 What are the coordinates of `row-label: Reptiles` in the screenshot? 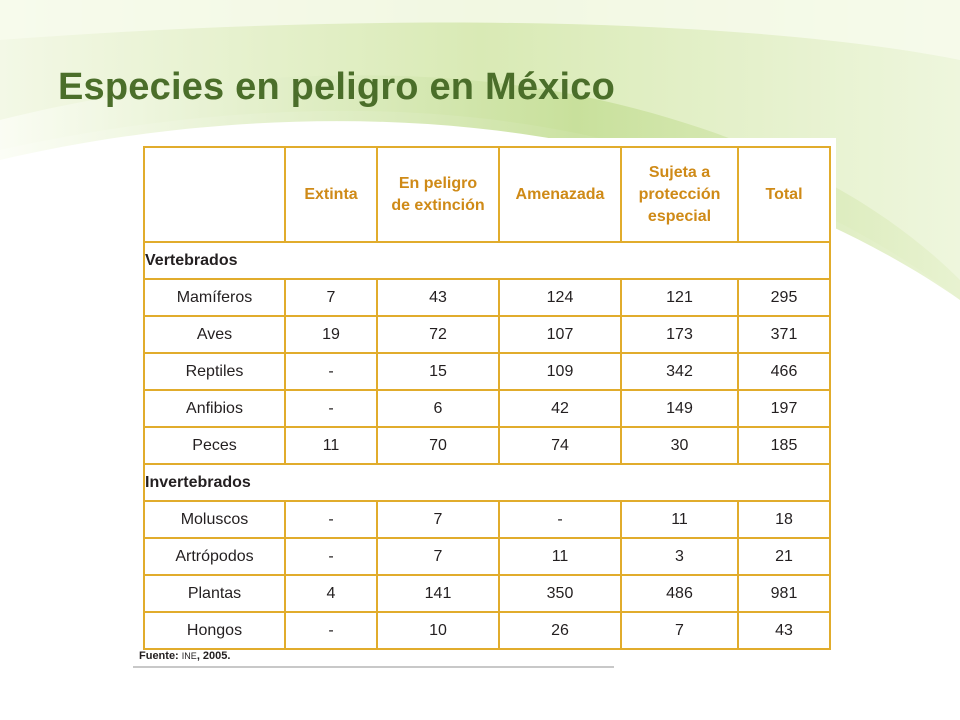 It's located at (214, 371).